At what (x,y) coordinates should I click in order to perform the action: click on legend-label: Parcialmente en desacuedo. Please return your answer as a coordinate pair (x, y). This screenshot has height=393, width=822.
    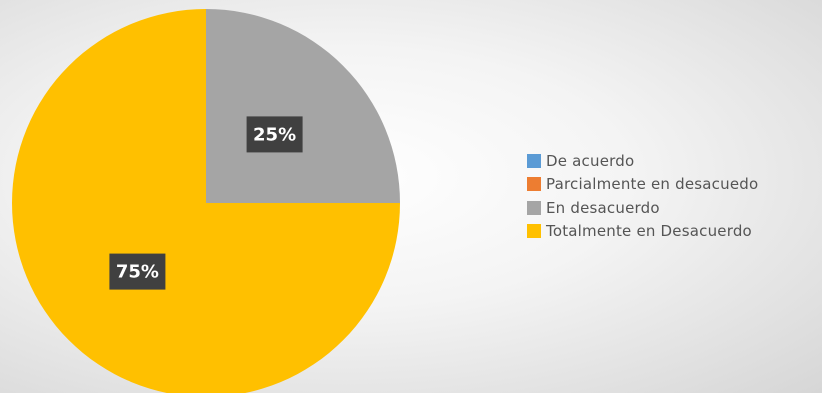
    Looking at the image, I should click on (652, 184).